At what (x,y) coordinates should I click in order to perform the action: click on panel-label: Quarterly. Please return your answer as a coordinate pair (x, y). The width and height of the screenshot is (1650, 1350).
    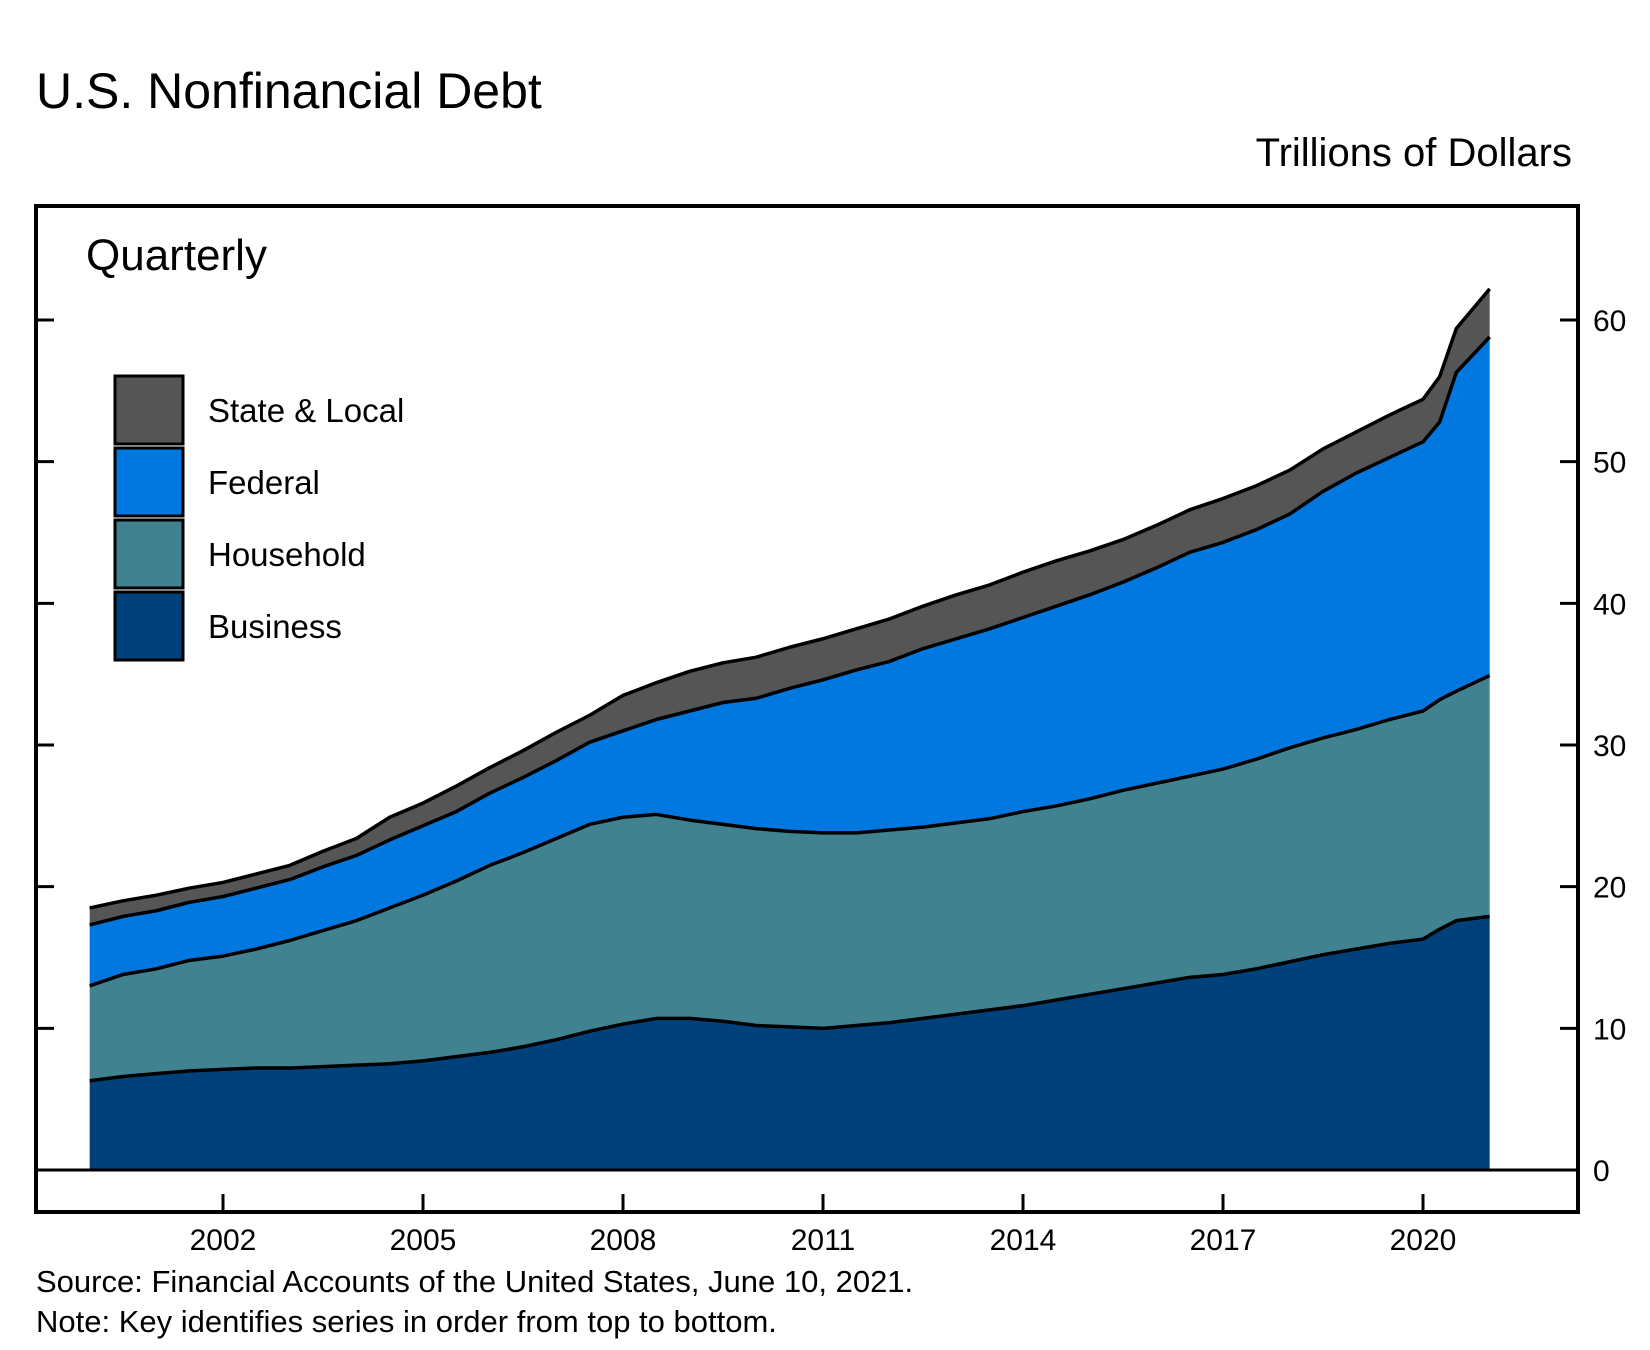
    Looking at the image, I should click on (176, 255).